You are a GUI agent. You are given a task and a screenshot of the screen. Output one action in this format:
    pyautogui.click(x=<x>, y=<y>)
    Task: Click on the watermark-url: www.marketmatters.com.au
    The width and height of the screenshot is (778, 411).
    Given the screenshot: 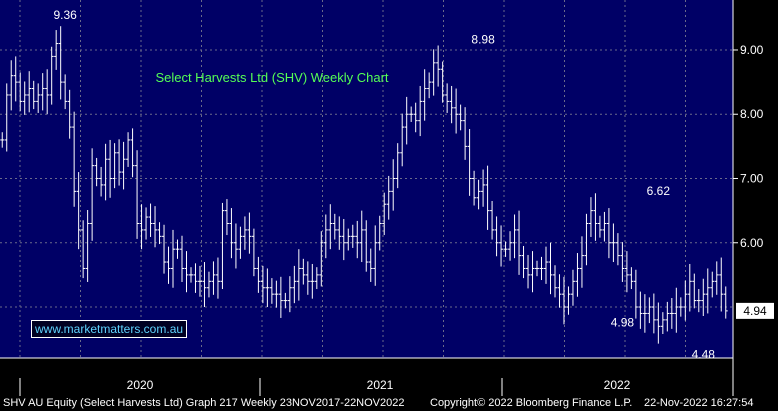 What is the action you would take?
    pyautogui.click(x=109, y=329)
    